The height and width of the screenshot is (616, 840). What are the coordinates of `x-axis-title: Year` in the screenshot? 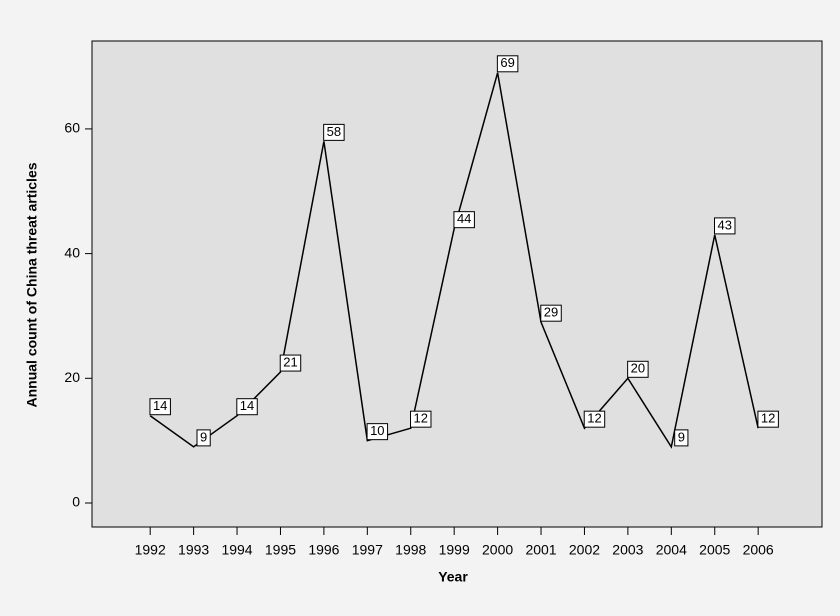 It's located at (453, 577).